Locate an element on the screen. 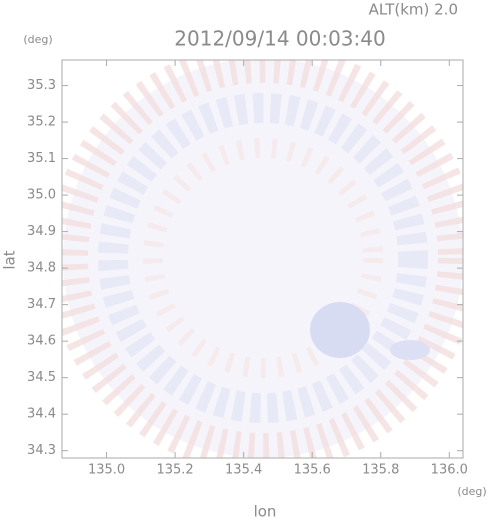 The width and height of the screenshot is (491, 521). y-tick-label: 34.4 is located at coordinates (41, 414).